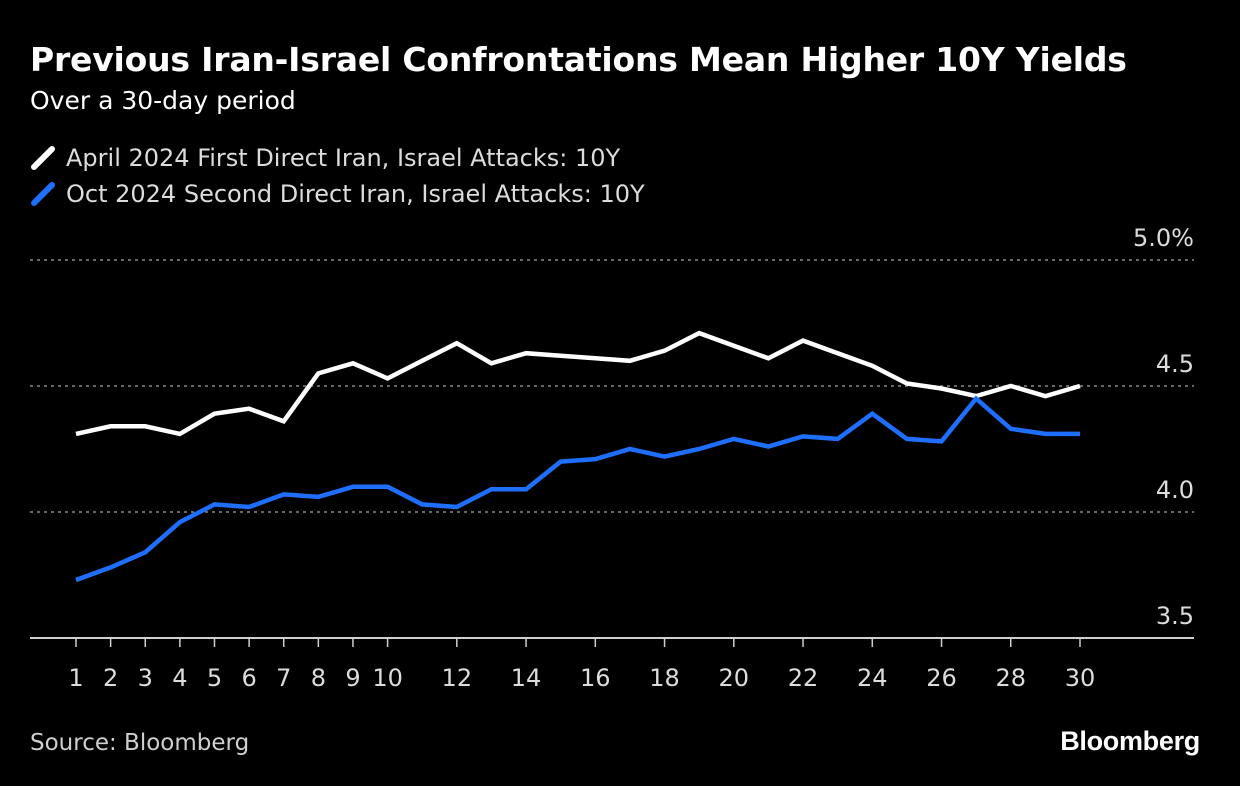 The width and height of the screenshot is (1240, 786). I want to click on legend-swatch-oct, so click(43, 194).